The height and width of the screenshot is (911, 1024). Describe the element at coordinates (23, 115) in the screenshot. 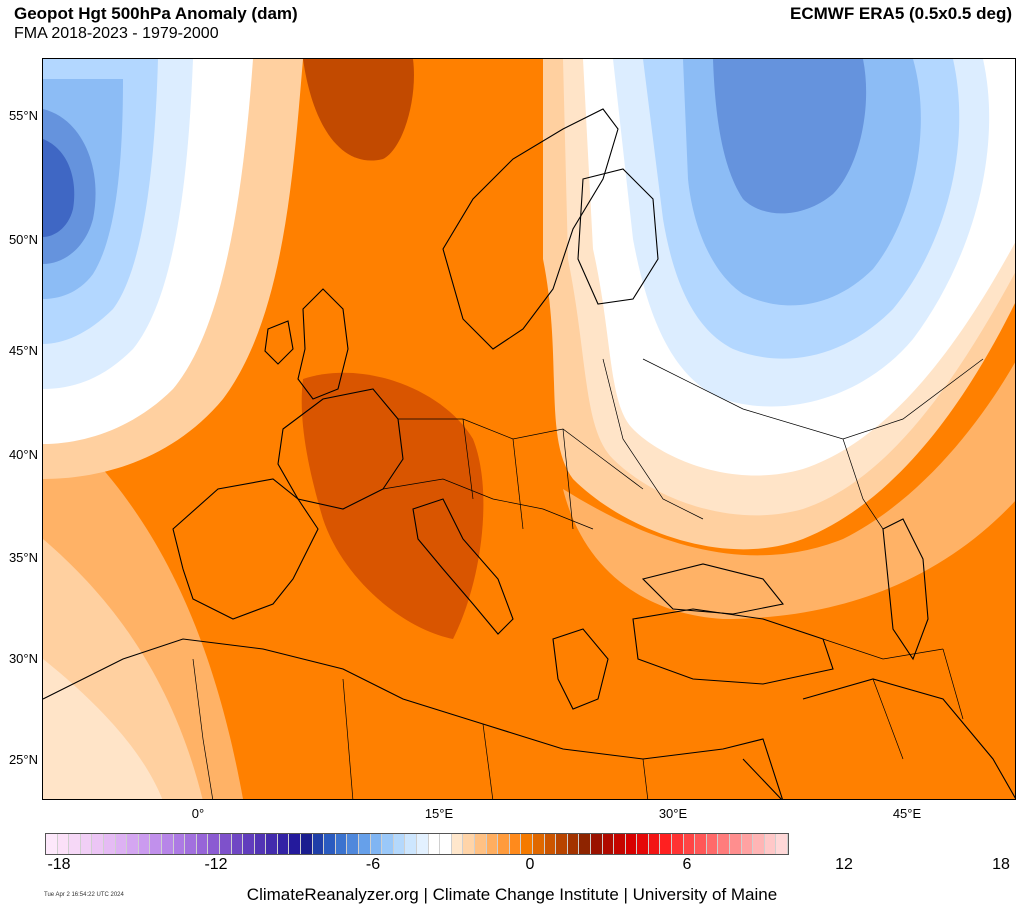

I see `lat-label: 55°N` at that location.